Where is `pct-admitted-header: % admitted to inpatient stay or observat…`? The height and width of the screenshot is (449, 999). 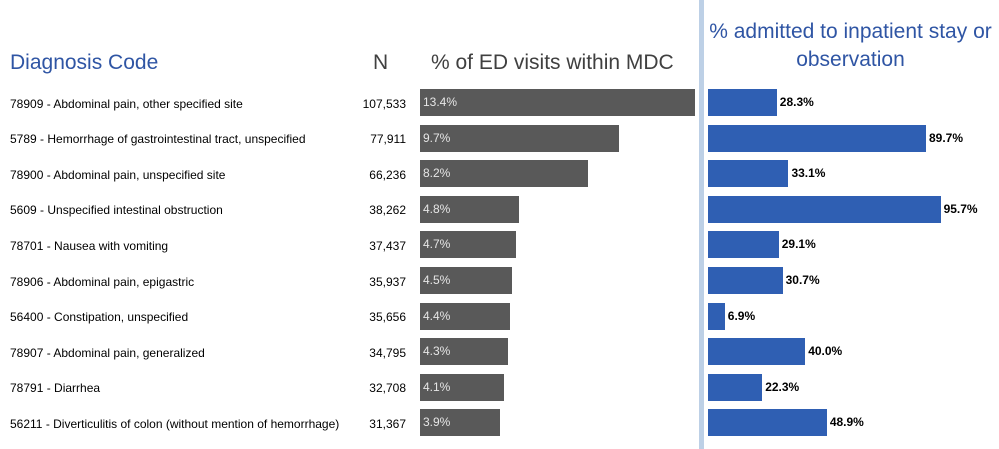 pct-admitted-header: % admitted to inpatient stay or observat… is located at coordinates (850, 45).